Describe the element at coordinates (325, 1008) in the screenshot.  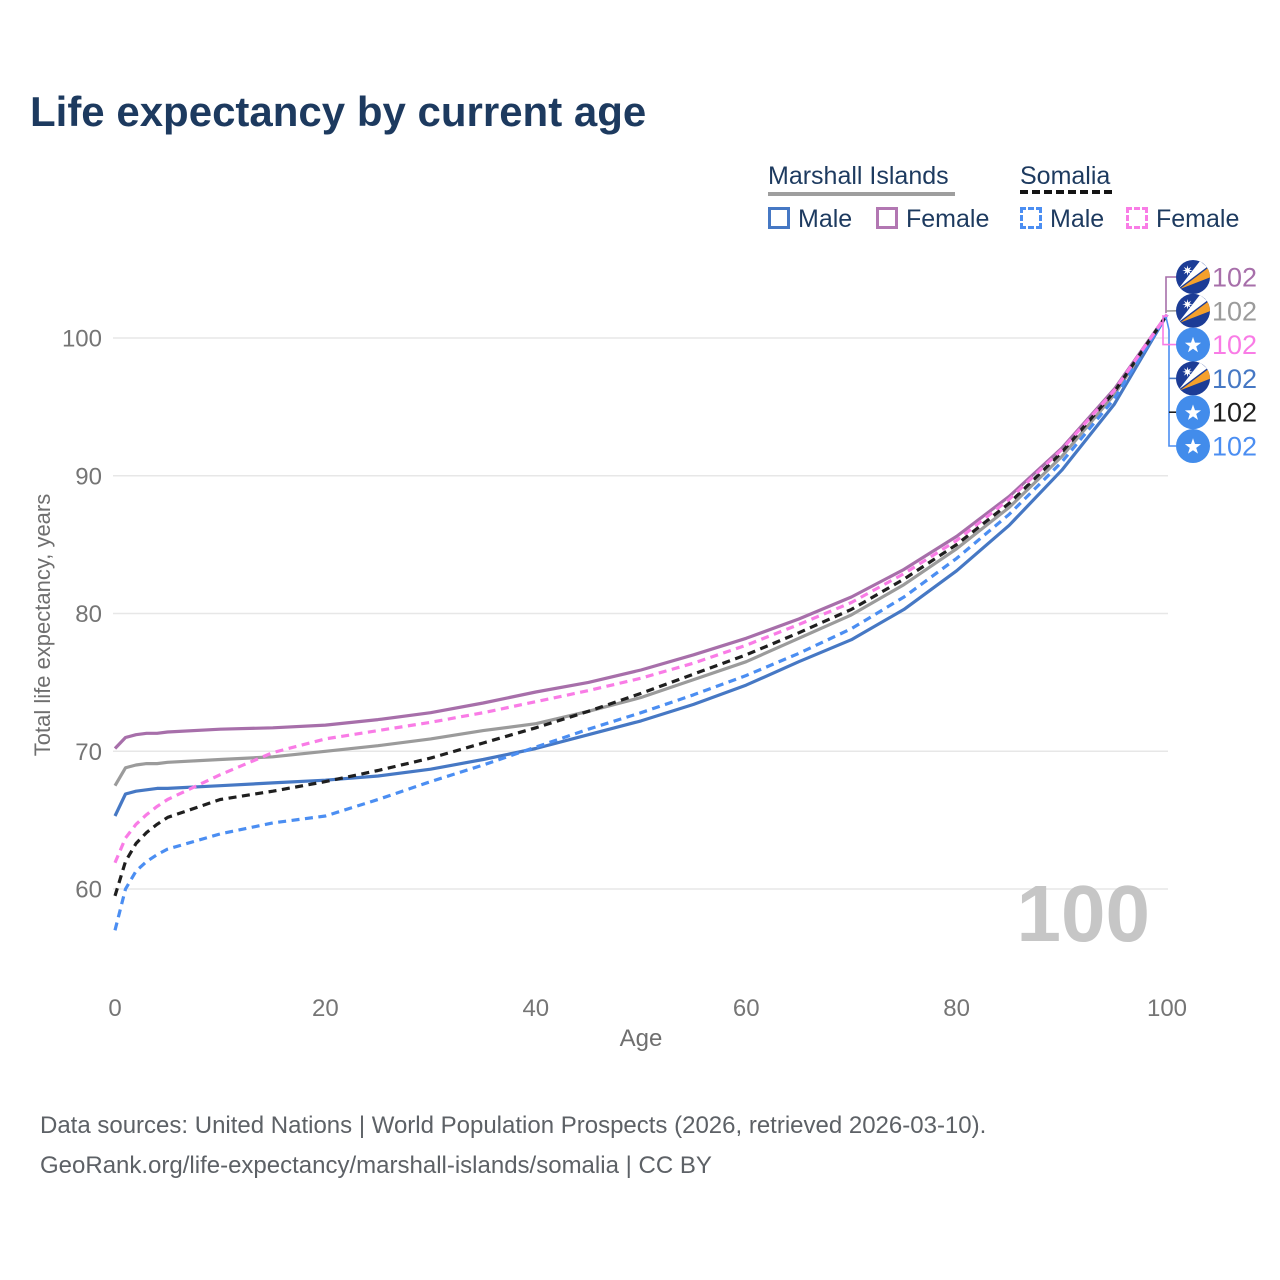
I see `x-tick-20: 20` at that location.